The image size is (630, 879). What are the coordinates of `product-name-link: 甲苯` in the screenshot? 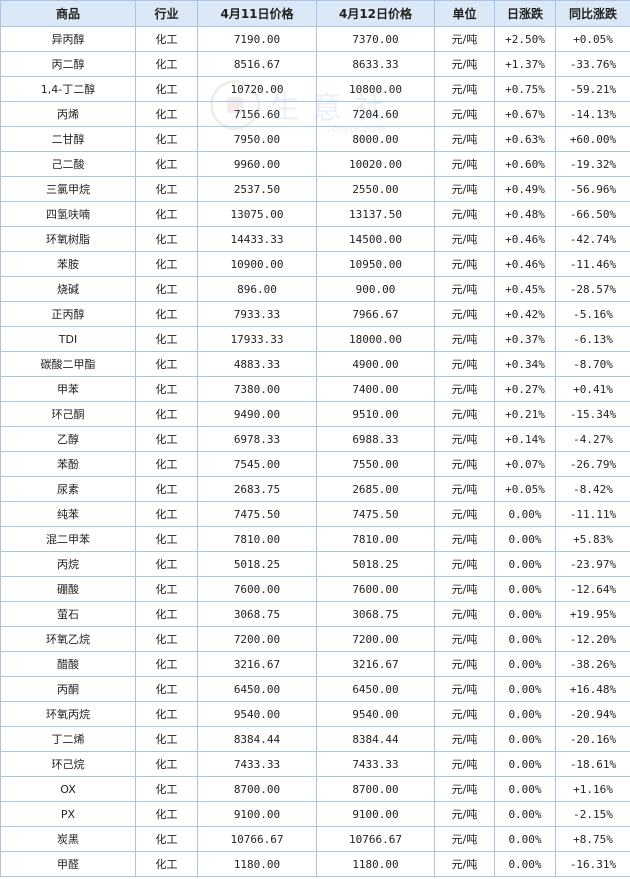 It's located at (68, 389).